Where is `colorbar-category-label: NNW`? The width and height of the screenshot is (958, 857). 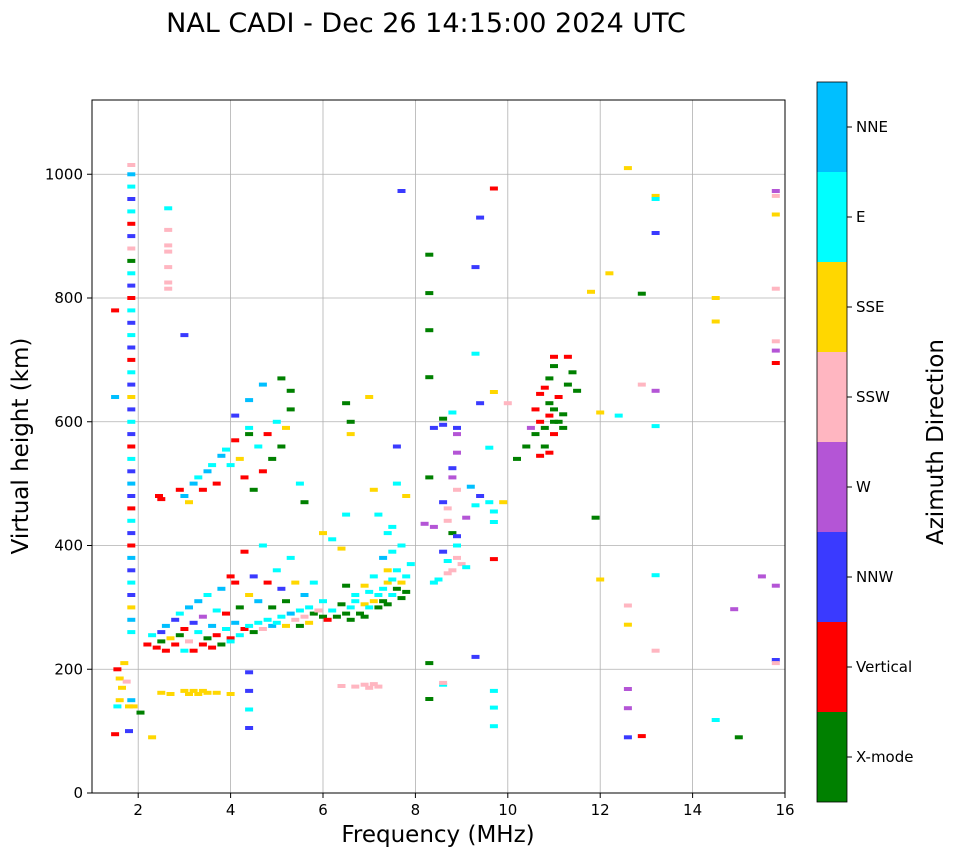 colorbar-category-label: NNW is located at coordinates (874, 577).